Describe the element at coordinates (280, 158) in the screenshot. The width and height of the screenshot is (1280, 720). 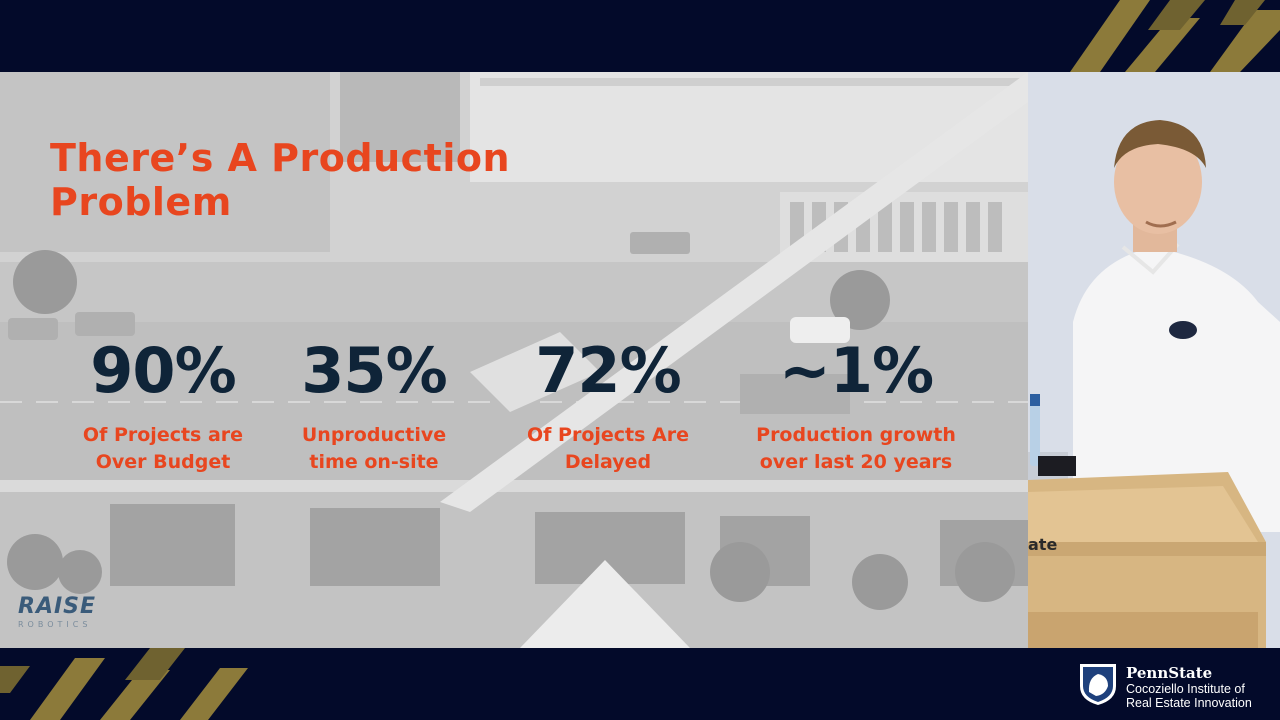
I see `slide-title-line-1: There’s A Production` at that location.